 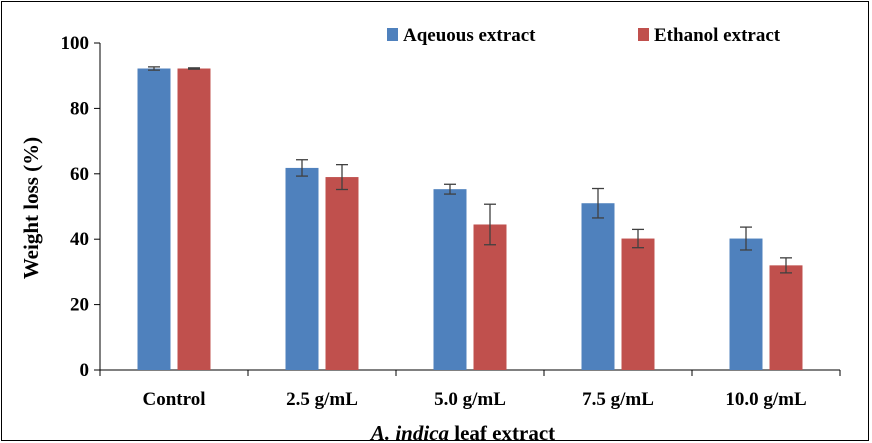 What do you see at coordinates (79, 174) in the screenshot?
I see `y-tick-label: 60` at bounding box center [79, 174].